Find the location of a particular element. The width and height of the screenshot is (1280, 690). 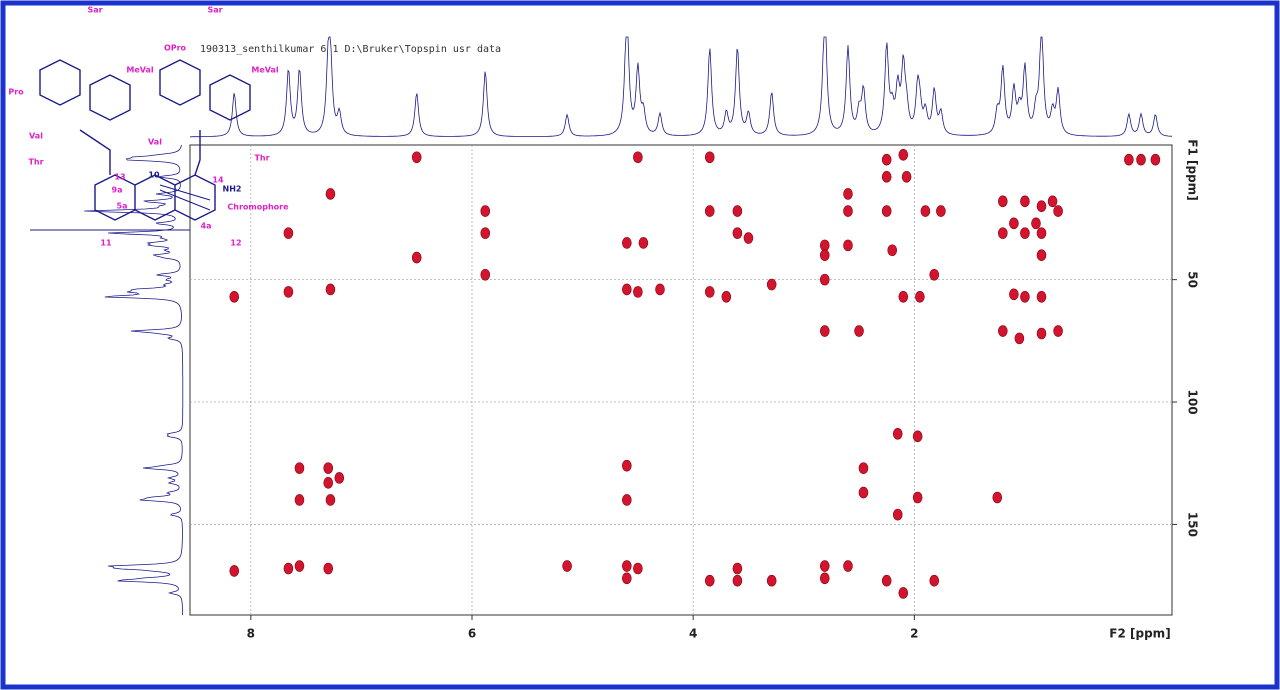

y-tick-label: 50 is located at coordinates (1193, 279).